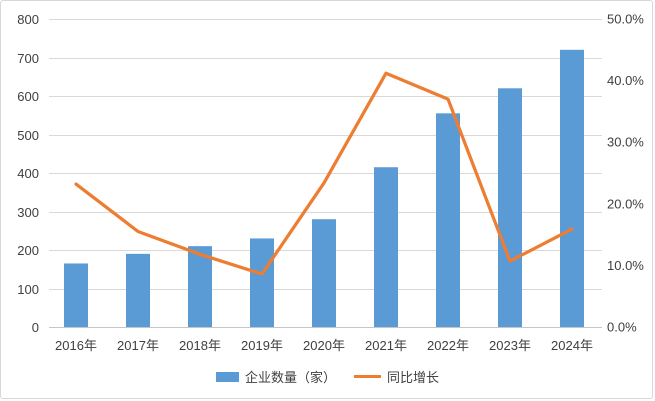 This screenshot has width=655, height=401. Describe the element at coordinates (510, 345) in the screenshot. I see `x-axis-tick-label: 2023年` at that location.